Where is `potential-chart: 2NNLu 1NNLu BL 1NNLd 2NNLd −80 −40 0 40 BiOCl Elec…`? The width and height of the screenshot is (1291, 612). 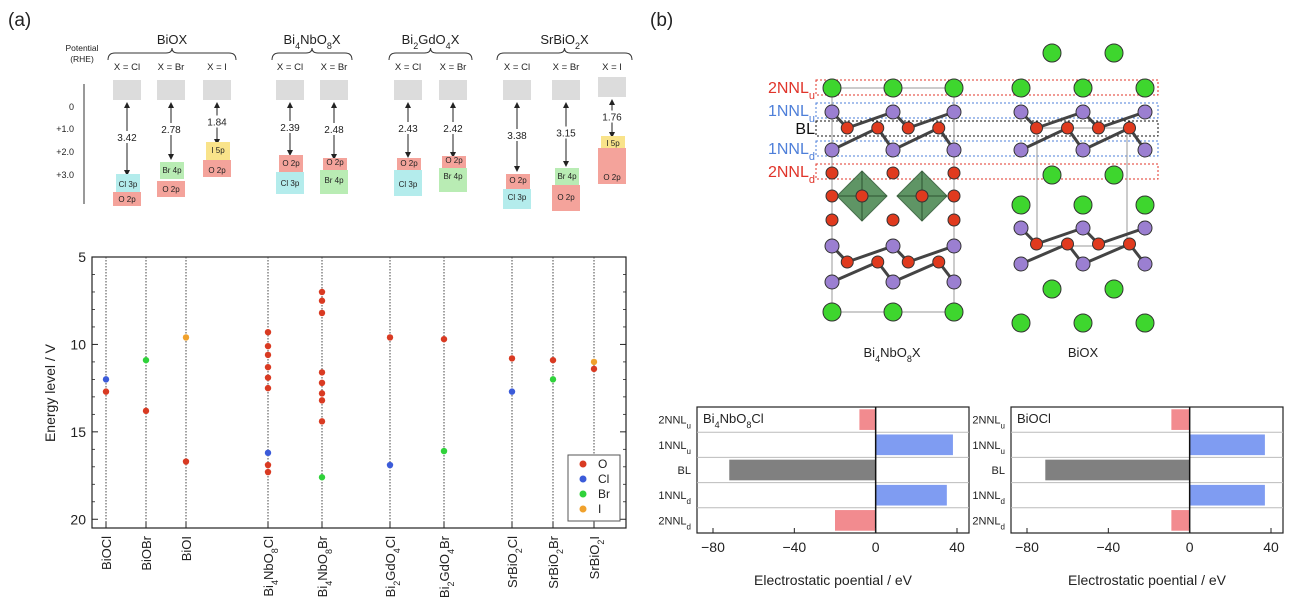
potential-chart: 2NNLu 1NNLu BL 1NNLd 2NNLd −80 −40 0 40 BiOCl Elec… is located at coordinates (1128, 497).